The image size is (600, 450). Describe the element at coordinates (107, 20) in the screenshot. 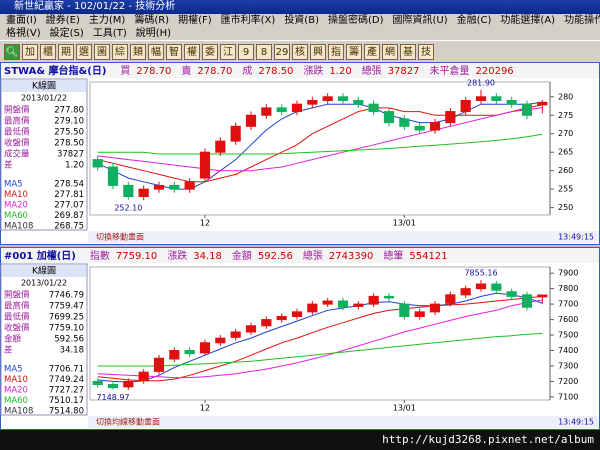

I see `menu-item: 主力(M)` at that location.